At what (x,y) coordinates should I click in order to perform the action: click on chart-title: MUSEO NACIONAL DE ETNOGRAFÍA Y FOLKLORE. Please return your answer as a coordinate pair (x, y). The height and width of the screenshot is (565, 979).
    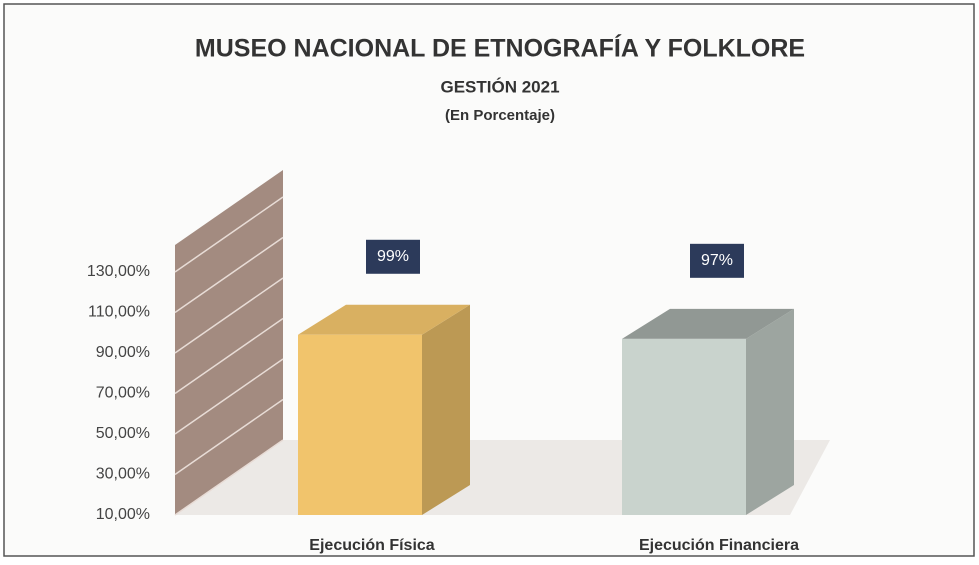
    Looking at the image, I should click on (500, 48).